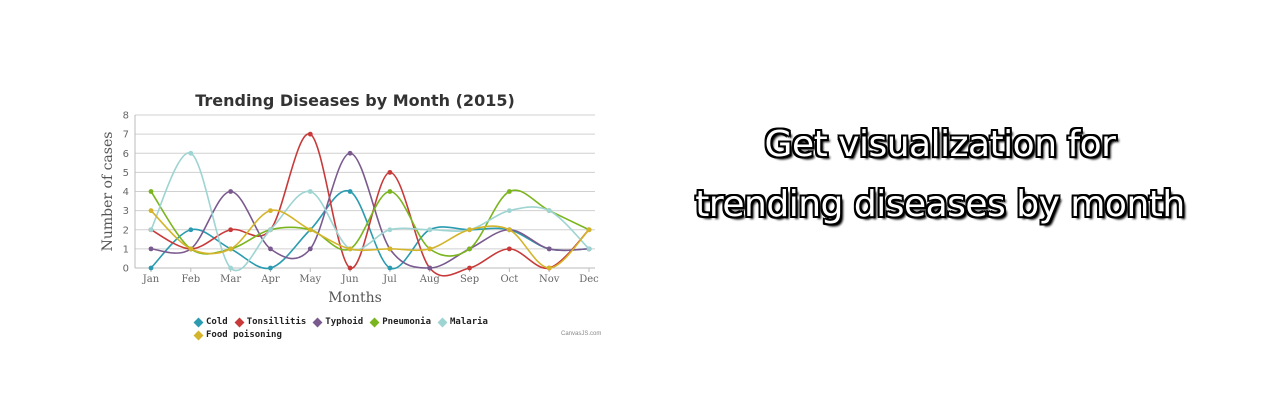 This screenshot has width=1280, height=400. I want to click on x-tick-label: Jun, so click(350, 279).